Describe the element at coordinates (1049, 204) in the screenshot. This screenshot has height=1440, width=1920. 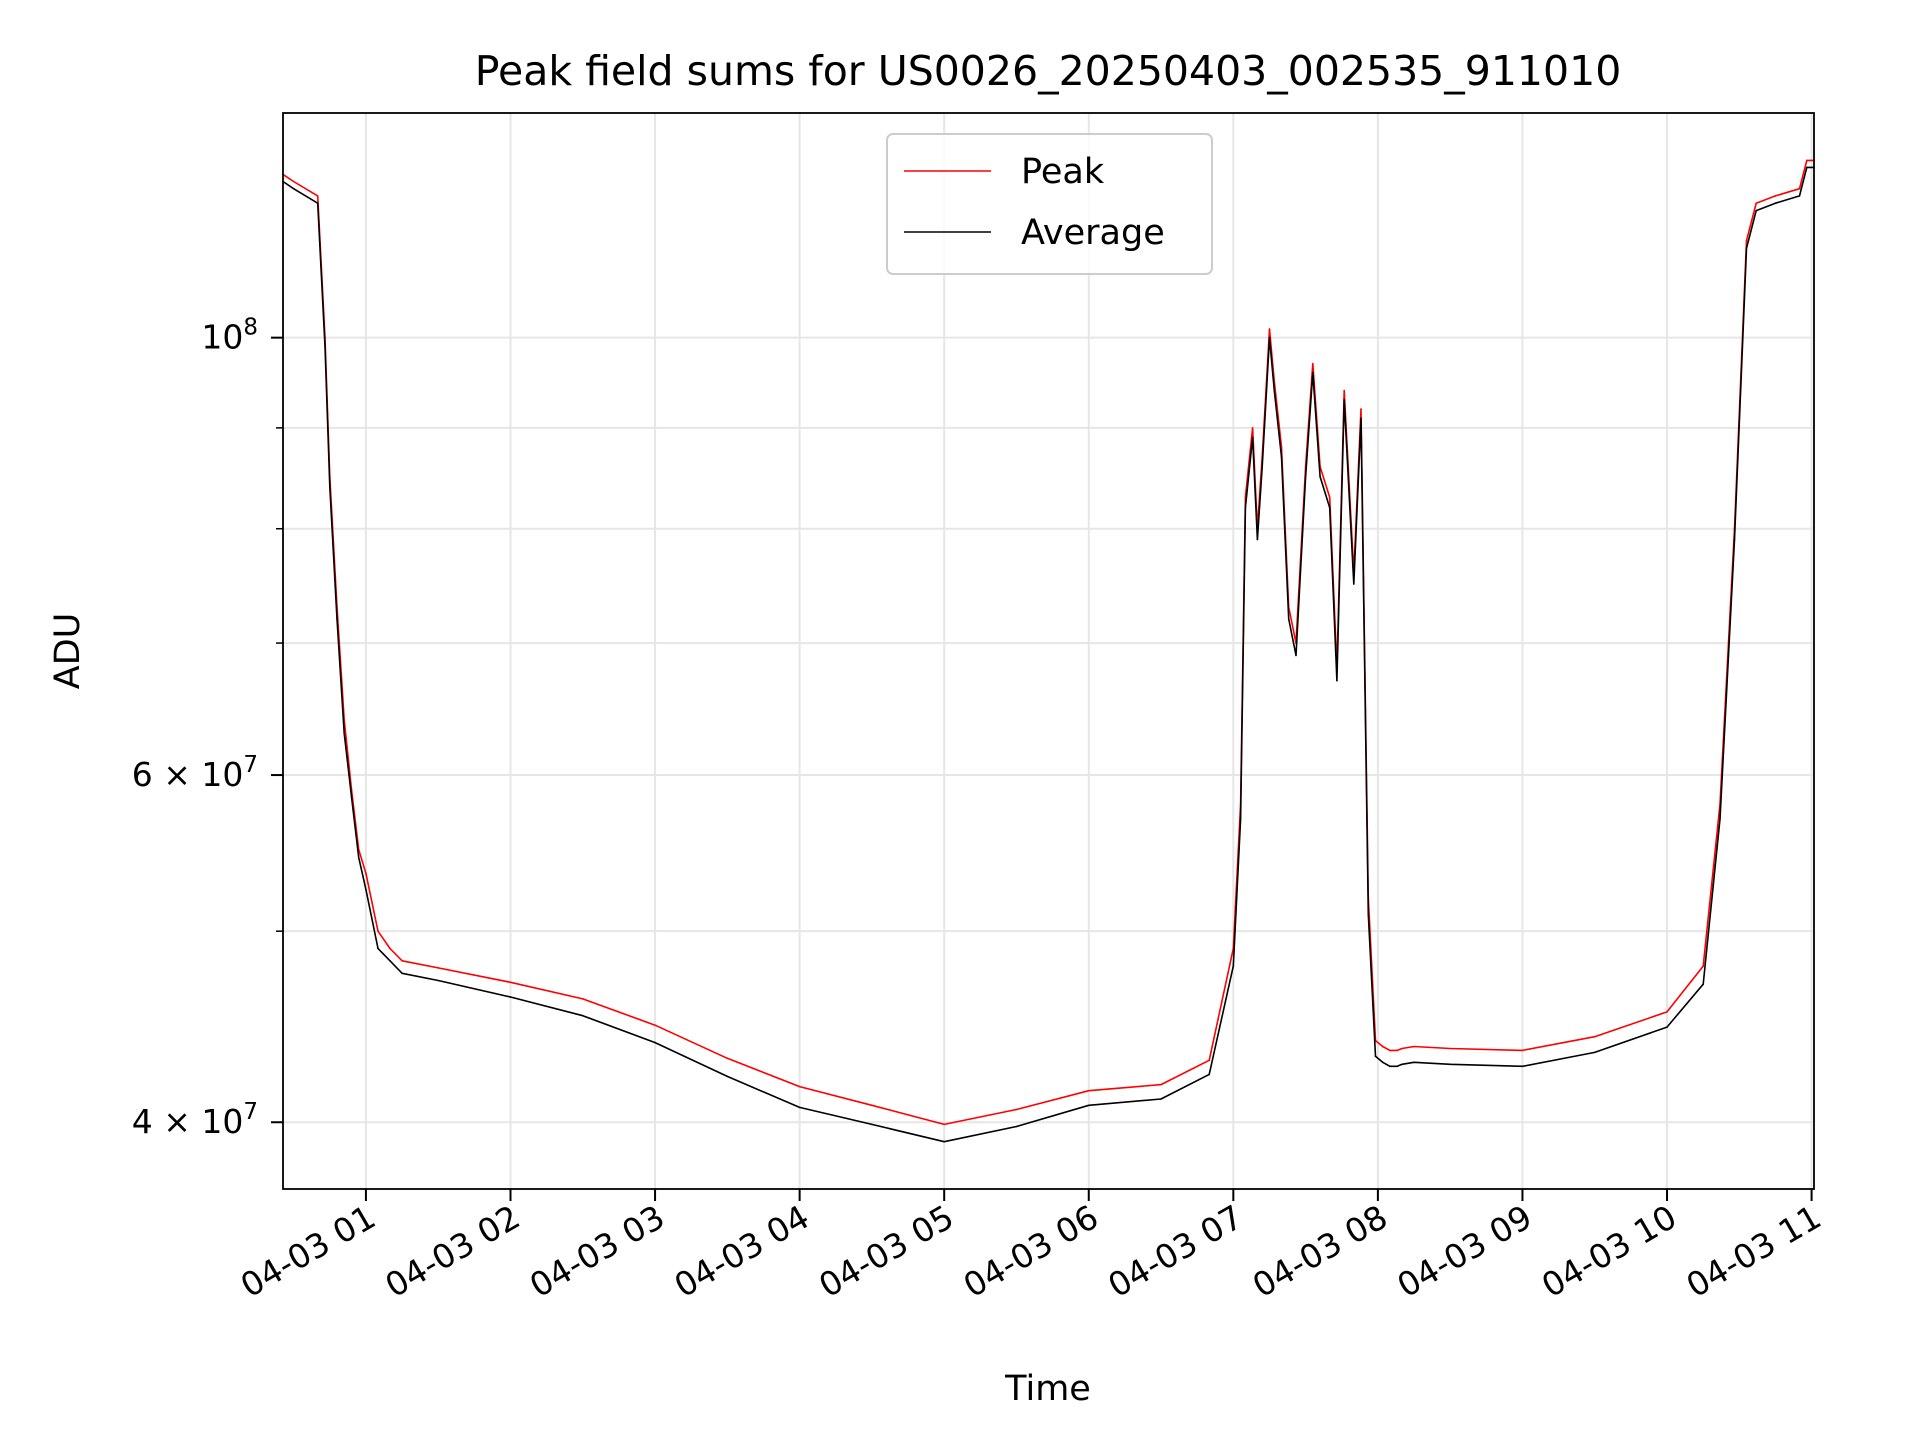
I see `legend-box` at that location.